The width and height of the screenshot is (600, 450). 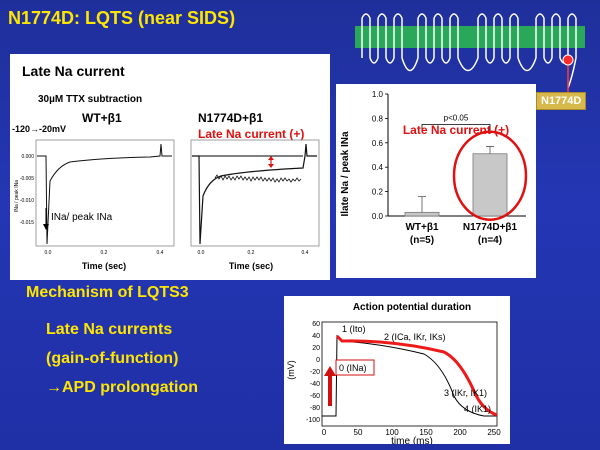 What do you see at coordinates (354, 329) in the screenshot?
I see `ap-phase-1: 1 (Ito)` at bounding box center [354, 329].